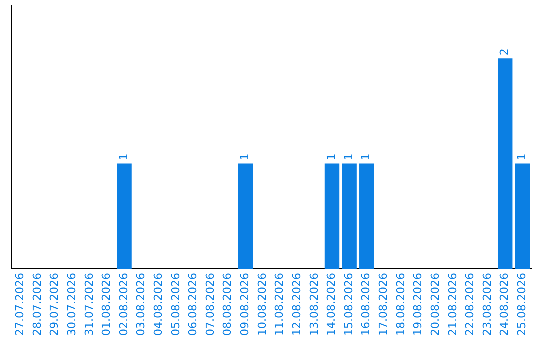 This screenshot has width=540, height=340. What do you see at coordinates (522, 304) in the screenshot?
I see `x-tick-label: 25.08.2026` at bounding box center [522, 304].